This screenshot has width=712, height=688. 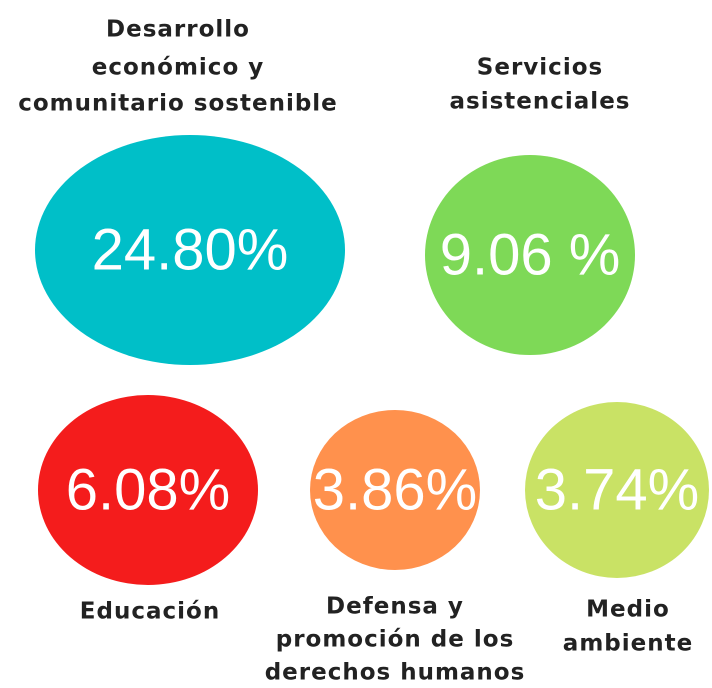 What do you see at coordinates (150, 612) in the screenshot?
I see `bubble-label: Educación` at bounding box center [150, 612].